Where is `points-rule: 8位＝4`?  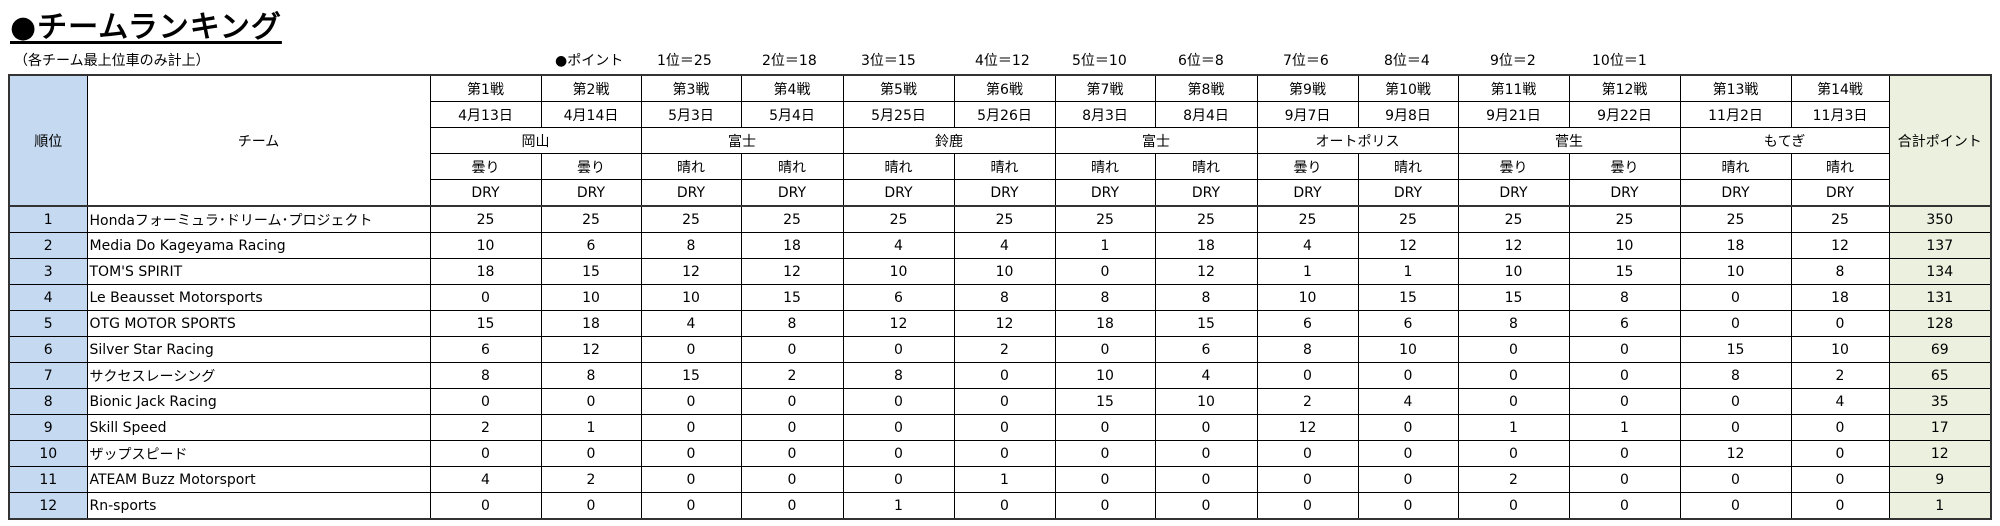
points-rule: 8位＝4 is located at coordinates (1407, 61).